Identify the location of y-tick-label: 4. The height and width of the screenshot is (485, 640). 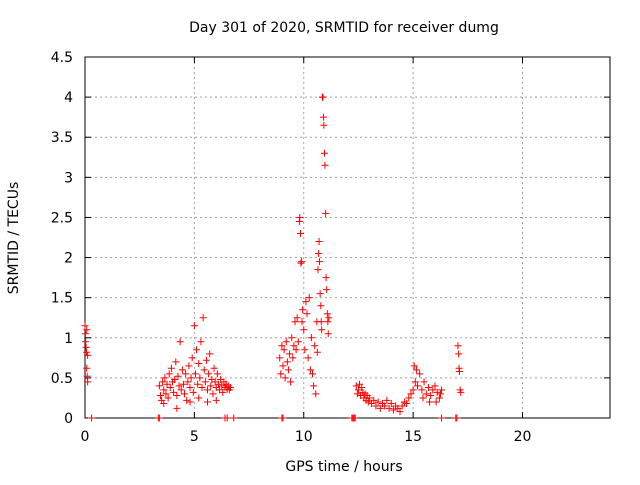
(68, 98).